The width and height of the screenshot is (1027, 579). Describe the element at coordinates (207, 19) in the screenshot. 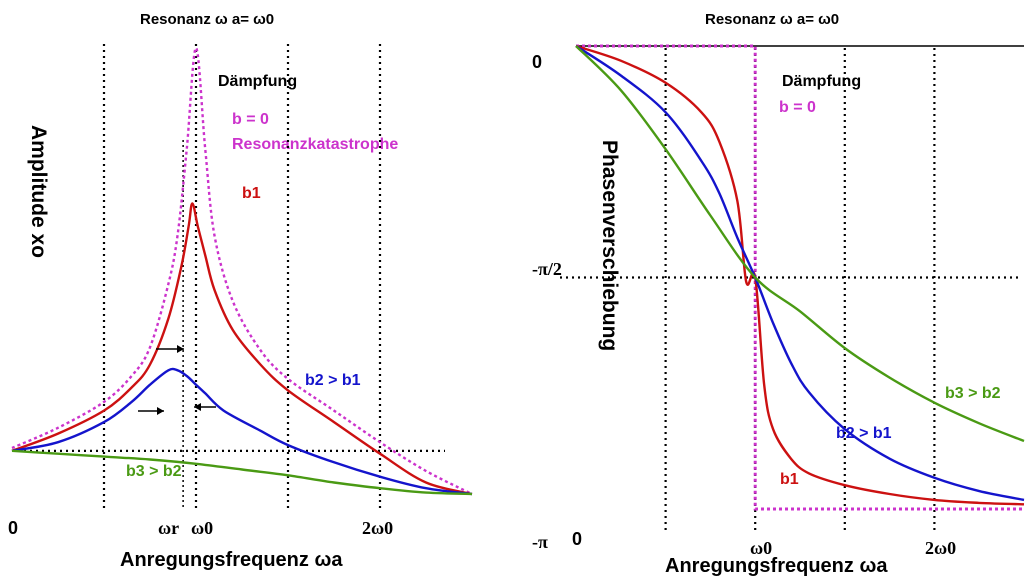

I see `left-title: Resonanz ω a= ω0` at that location.